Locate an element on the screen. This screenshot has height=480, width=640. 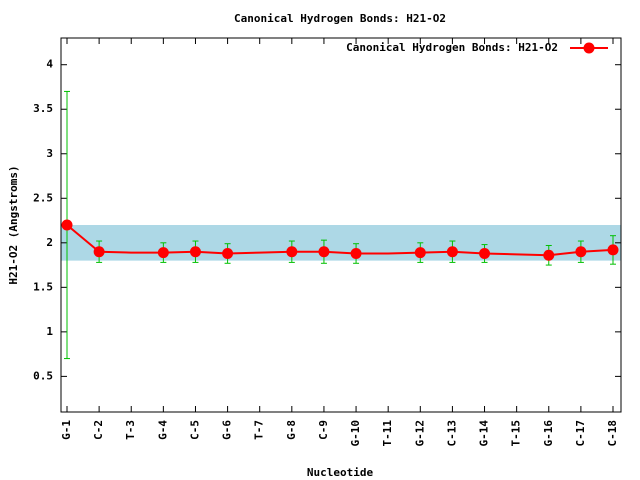
y-tick-label: 1 is located at coordinates (49, 331).